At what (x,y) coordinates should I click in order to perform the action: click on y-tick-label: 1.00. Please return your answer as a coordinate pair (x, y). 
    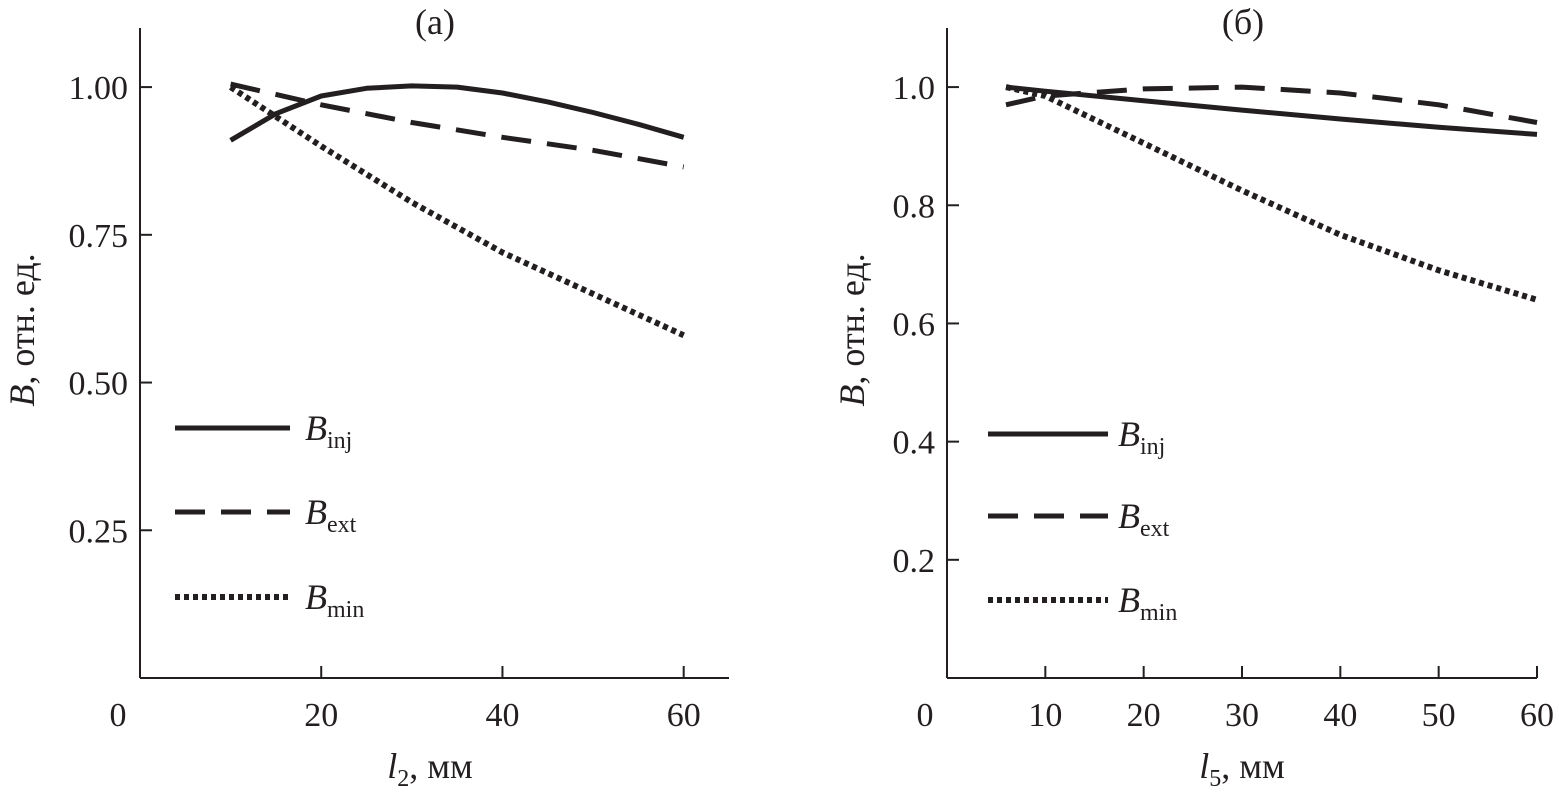
    Looking at the image, I should click on (99, 88).